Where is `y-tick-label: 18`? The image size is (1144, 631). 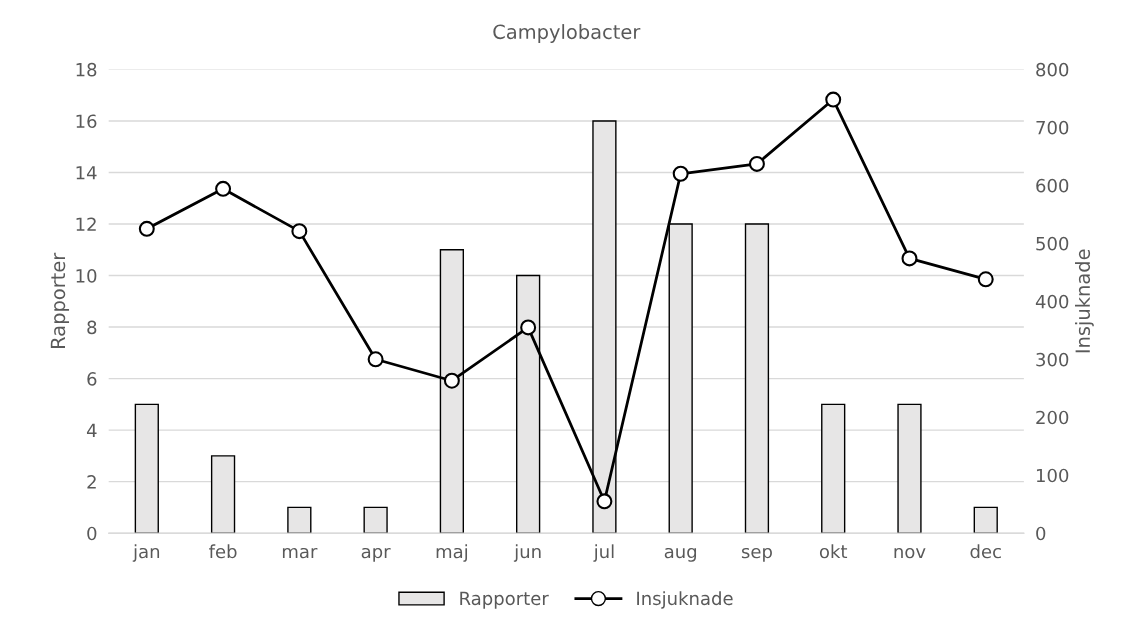 y-tick-label: 18 is located at coordinates (86, 69).